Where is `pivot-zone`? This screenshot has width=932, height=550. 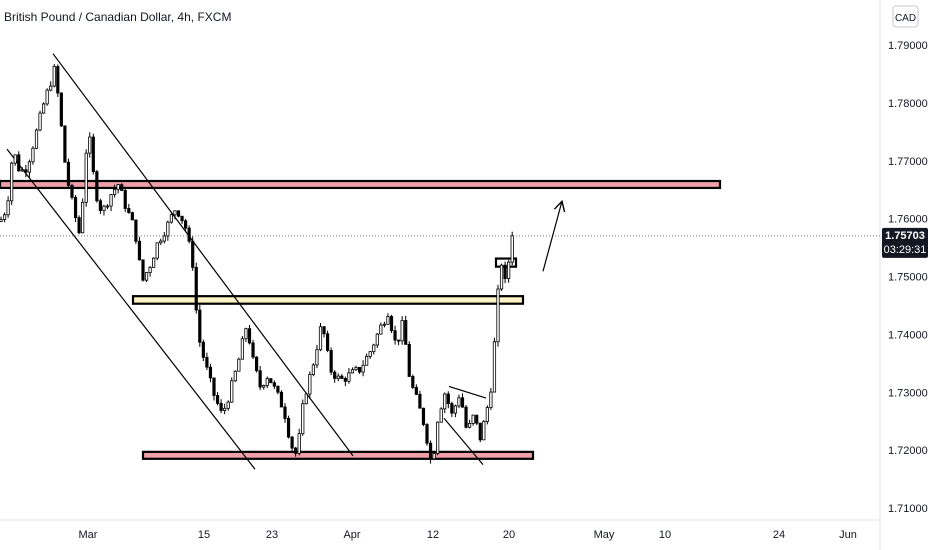
pivot-zone is located at coordinates (328, 300).